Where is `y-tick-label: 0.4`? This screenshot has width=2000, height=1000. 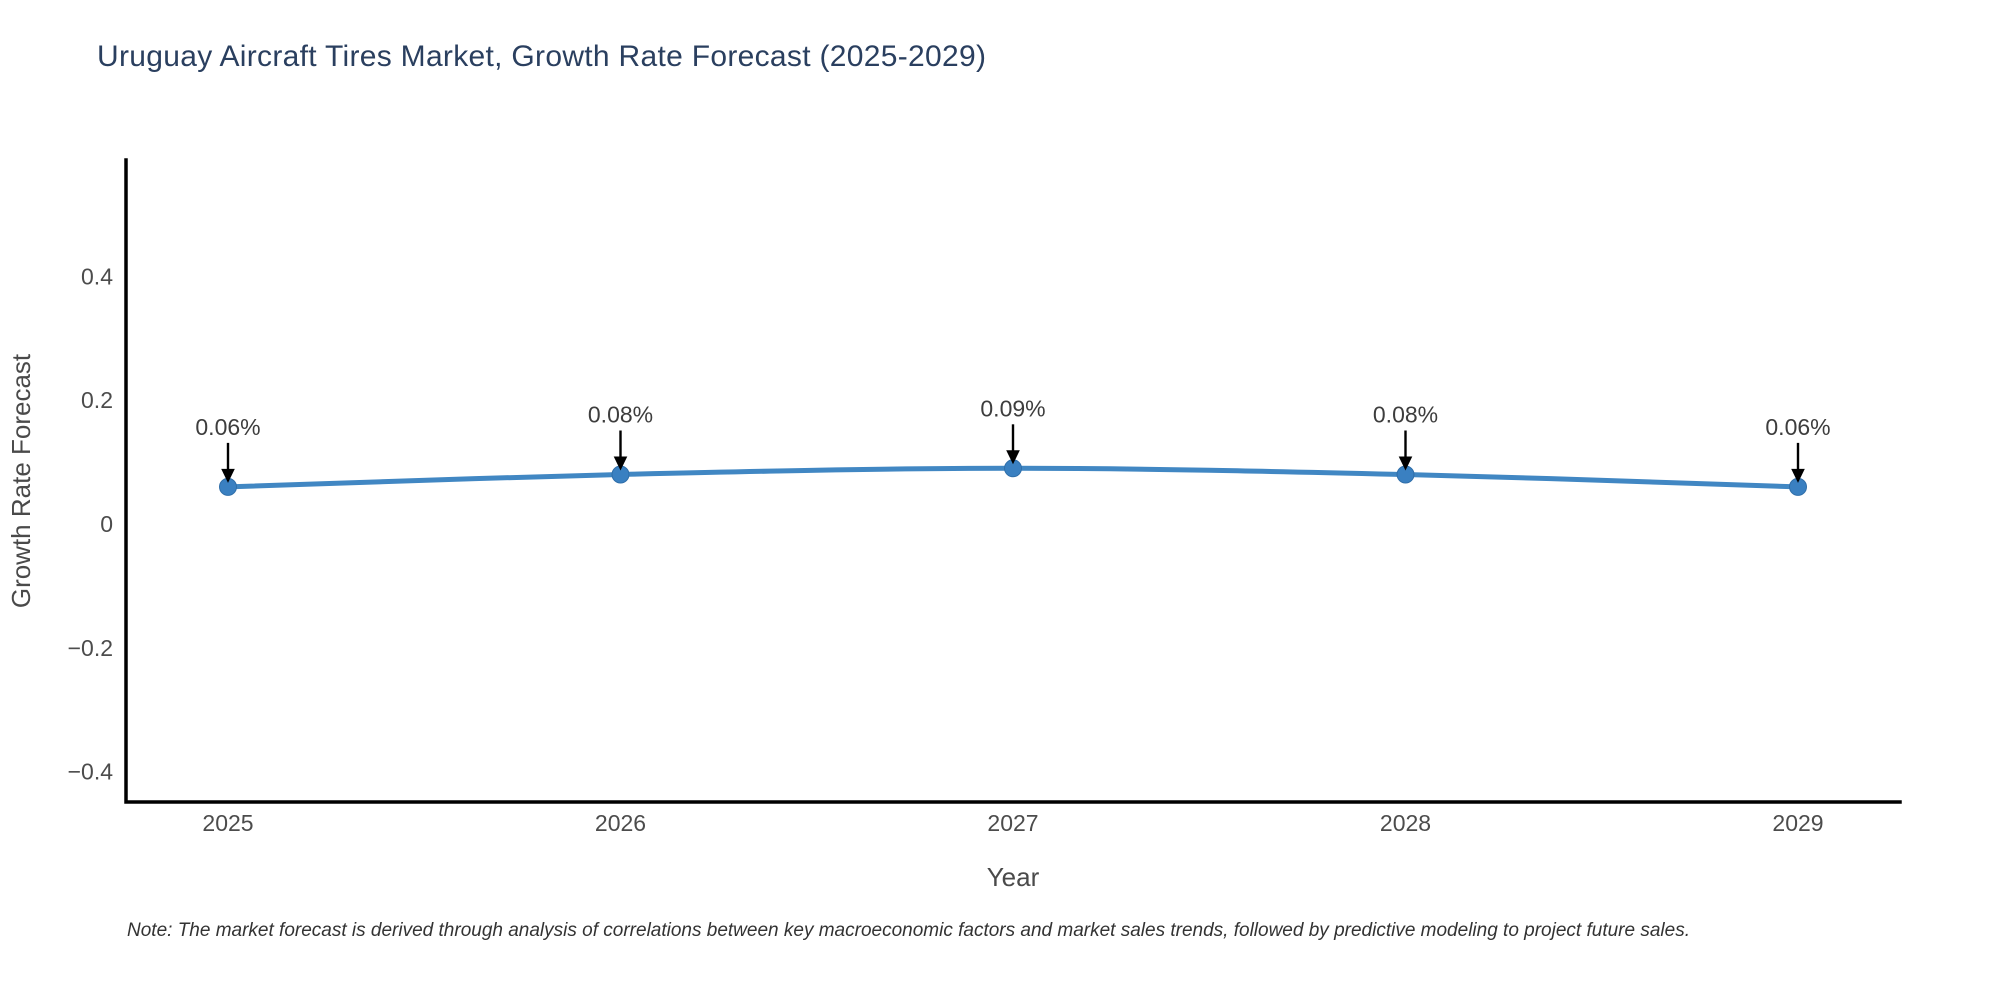
y-tick-label: 0.4 is located at coordinates (97, 276).